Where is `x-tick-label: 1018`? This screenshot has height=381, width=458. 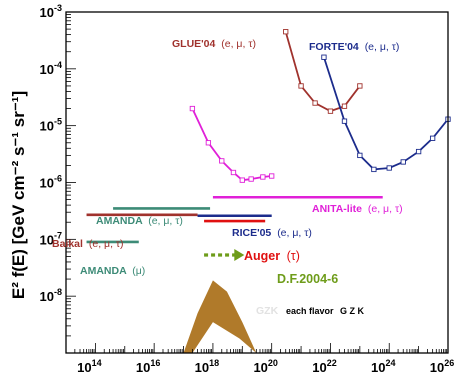
x-tick-label: 1018 is located at coordinates (207, 366).